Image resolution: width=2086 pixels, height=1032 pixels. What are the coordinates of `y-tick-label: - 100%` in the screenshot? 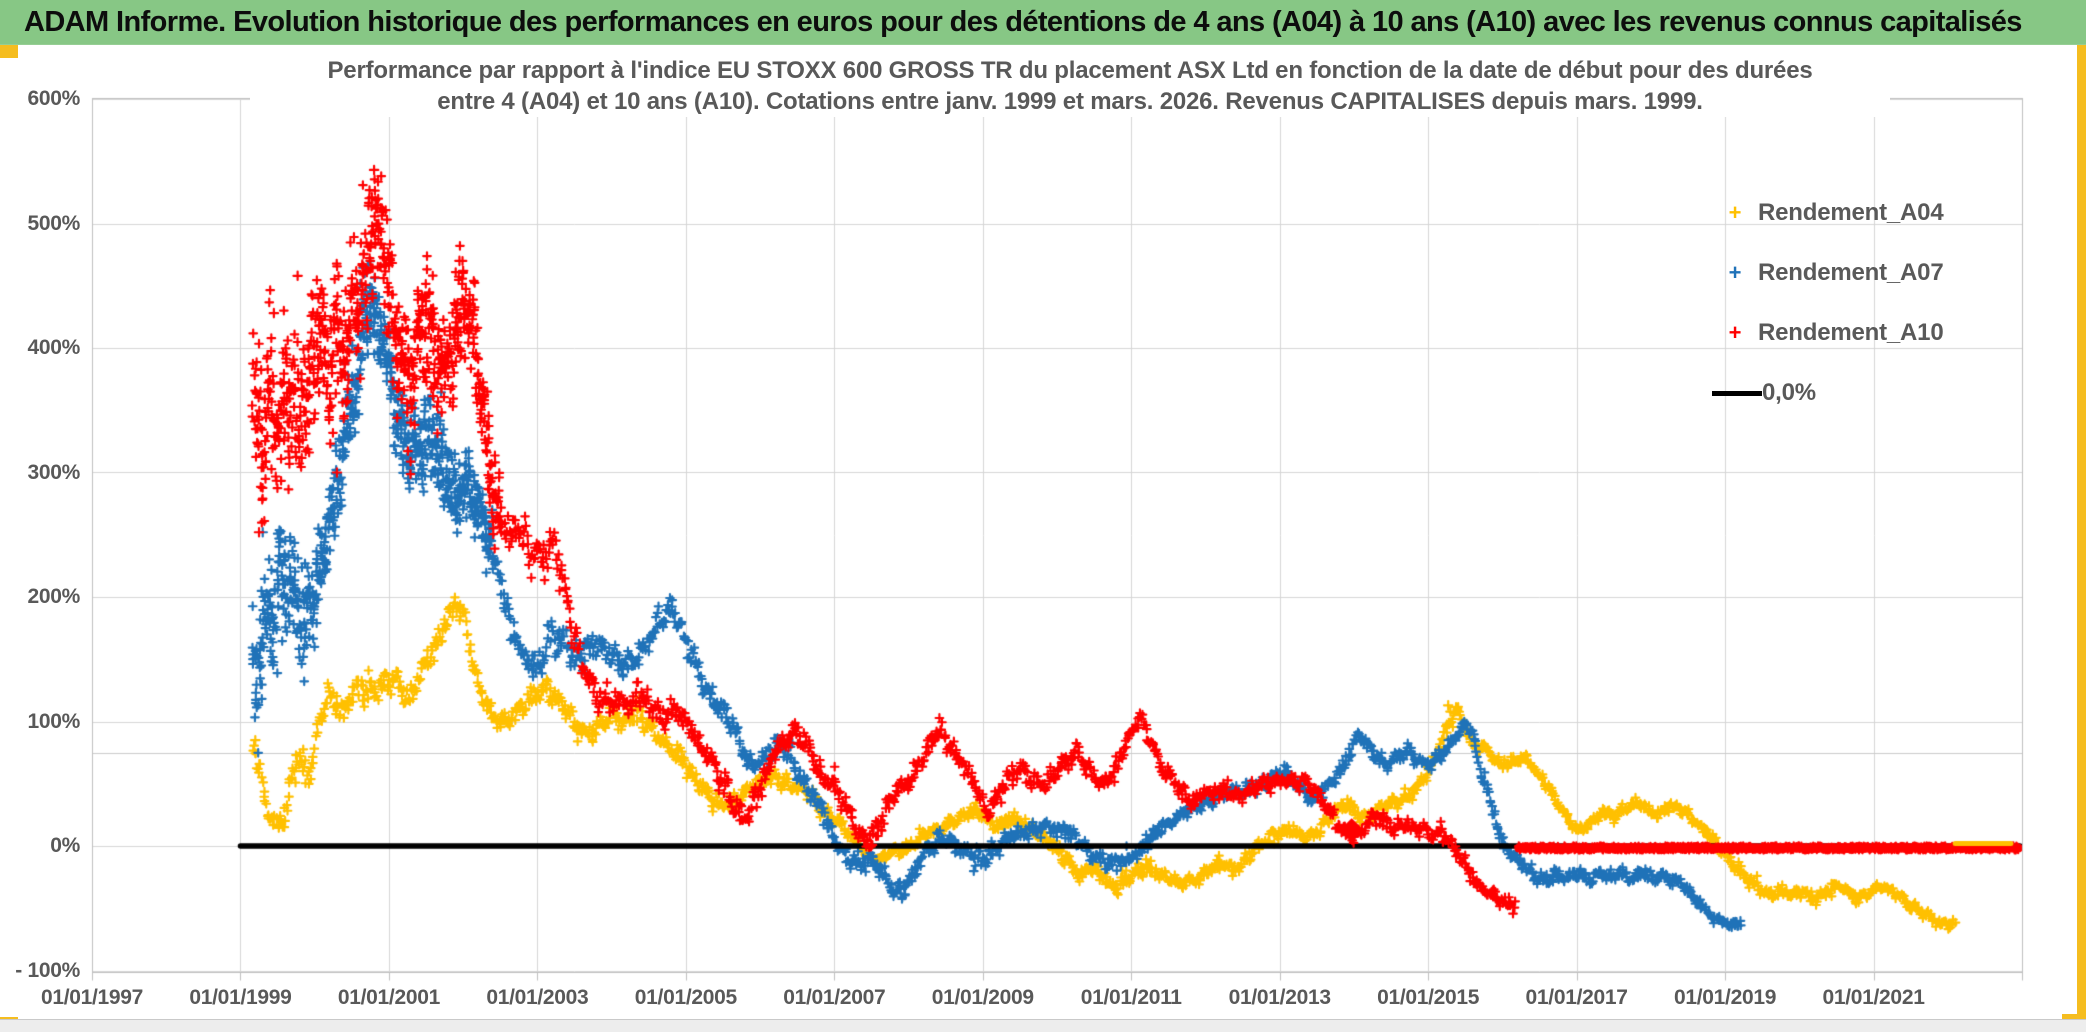 It's located at (47, 970).